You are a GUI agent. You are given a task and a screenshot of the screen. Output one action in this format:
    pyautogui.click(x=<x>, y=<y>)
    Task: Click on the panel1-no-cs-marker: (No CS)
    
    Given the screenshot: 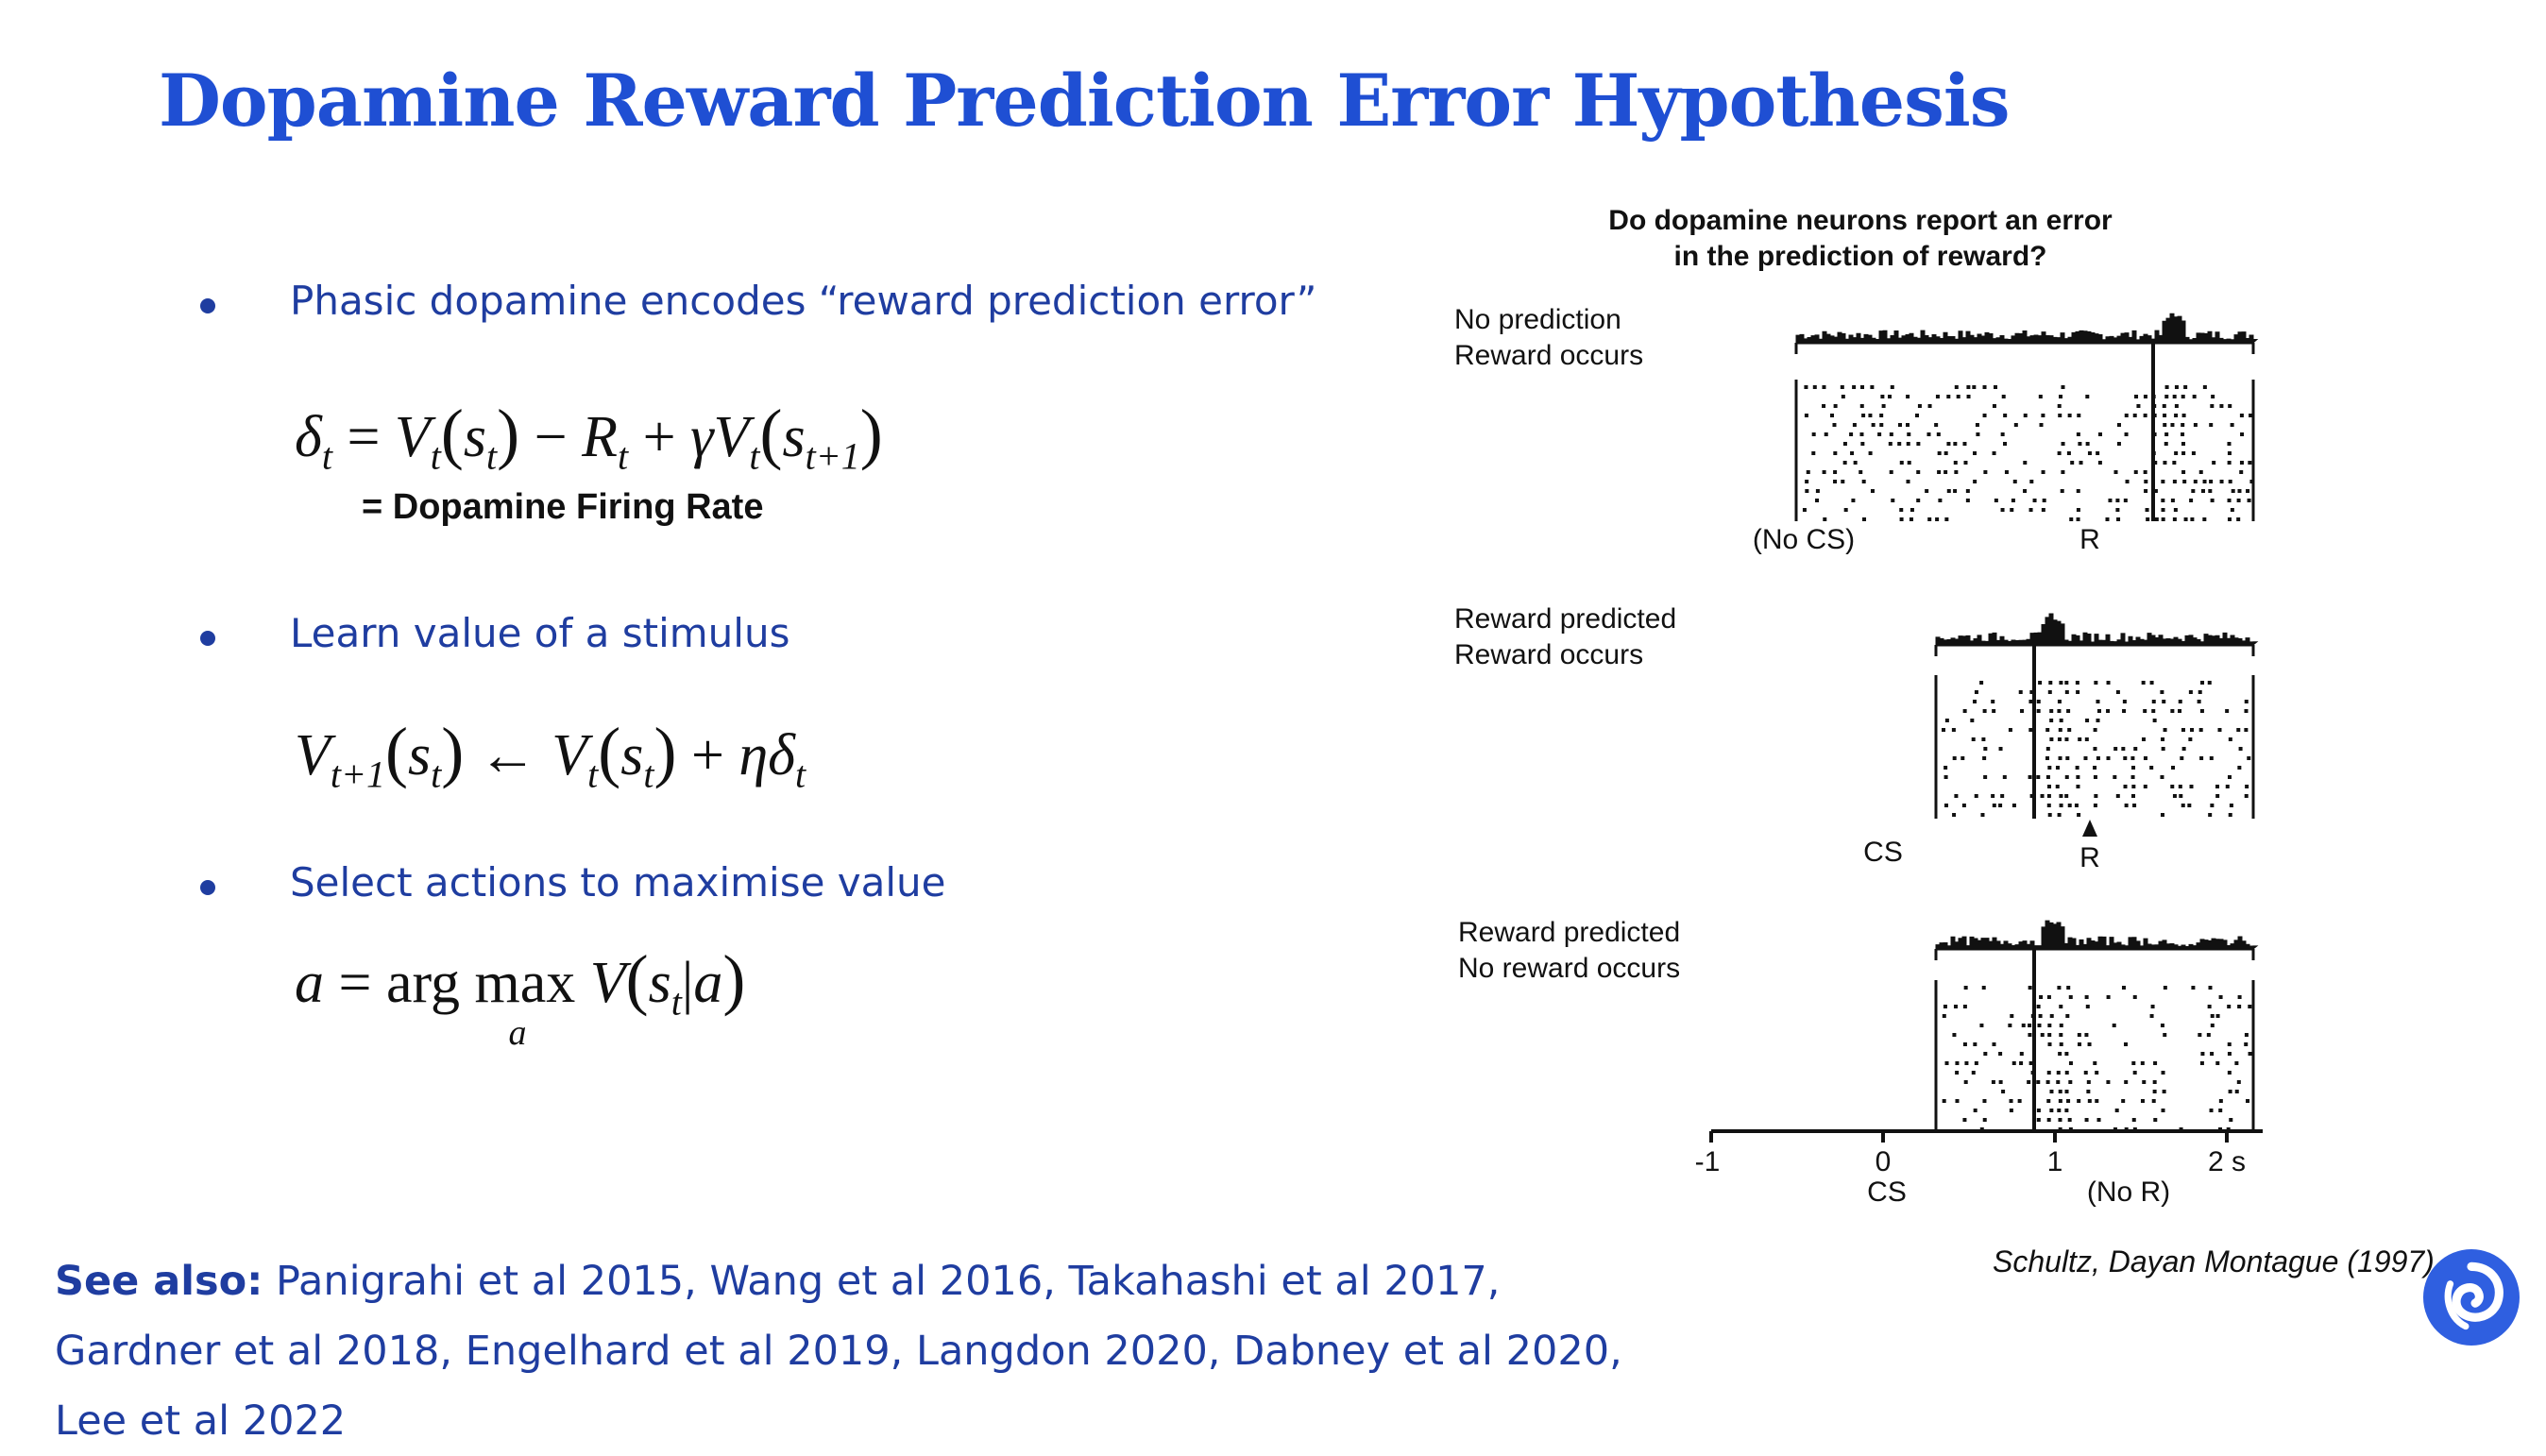 What is the action you would take?
    pyautogui.click(x=1804, y=539)
    